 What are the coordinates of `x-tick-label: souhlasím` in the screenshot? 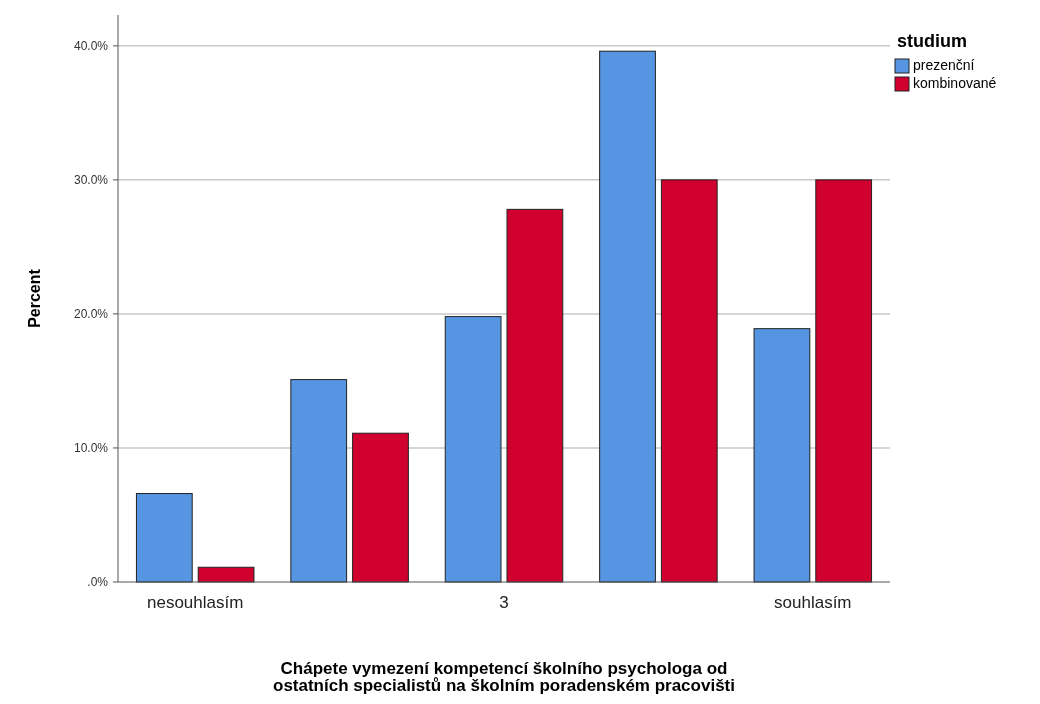 It's located at (813, 602).